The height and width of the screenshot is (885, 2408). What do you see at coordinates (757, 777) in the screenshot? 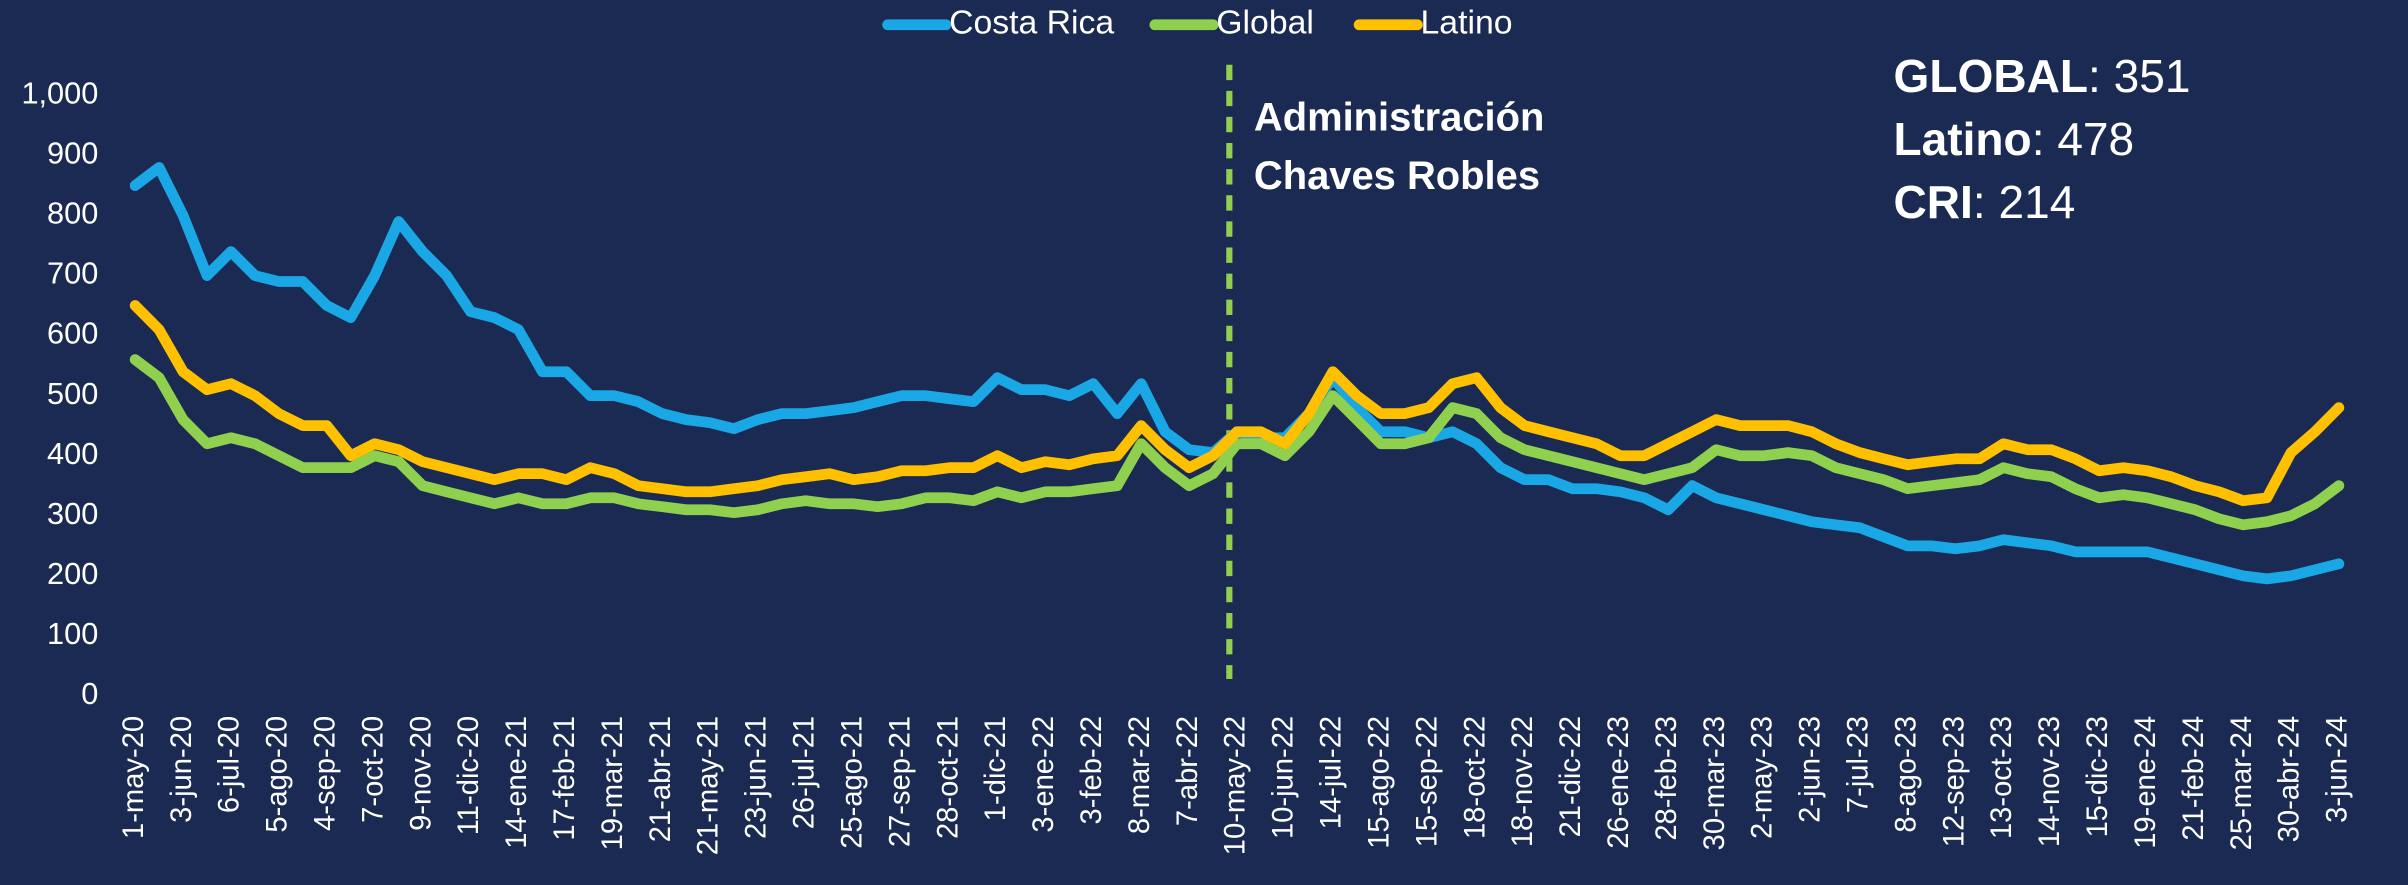
I see `x-tick-label: 23-jun-21` at bounding box center [757, 777].